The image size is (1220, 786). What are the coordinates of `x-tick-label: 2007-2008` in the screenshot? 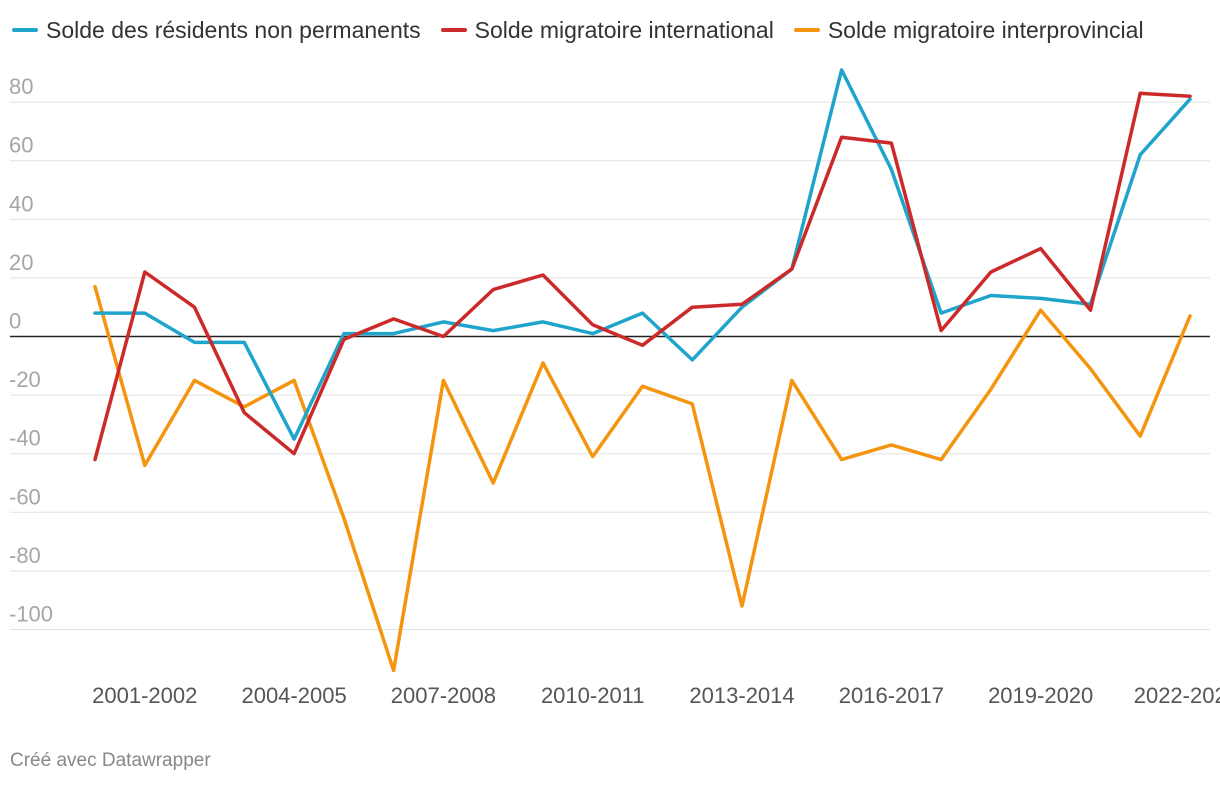 It's located at (443, 695).